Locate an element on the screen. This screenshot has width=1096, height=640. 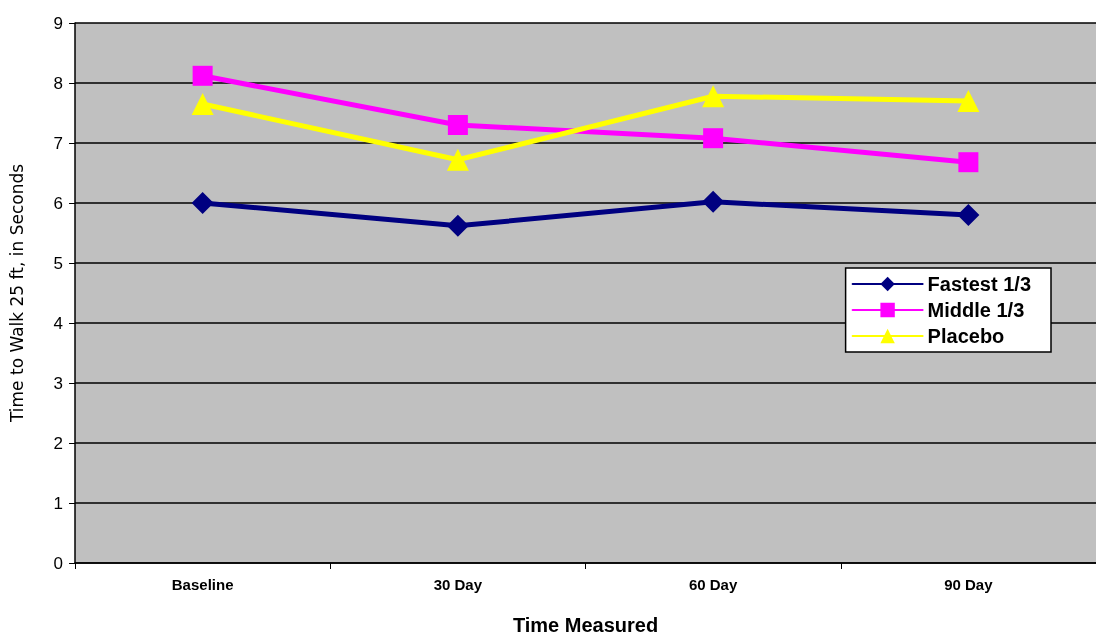
y-tick-label: 1 is located at coordinates (58, 503).